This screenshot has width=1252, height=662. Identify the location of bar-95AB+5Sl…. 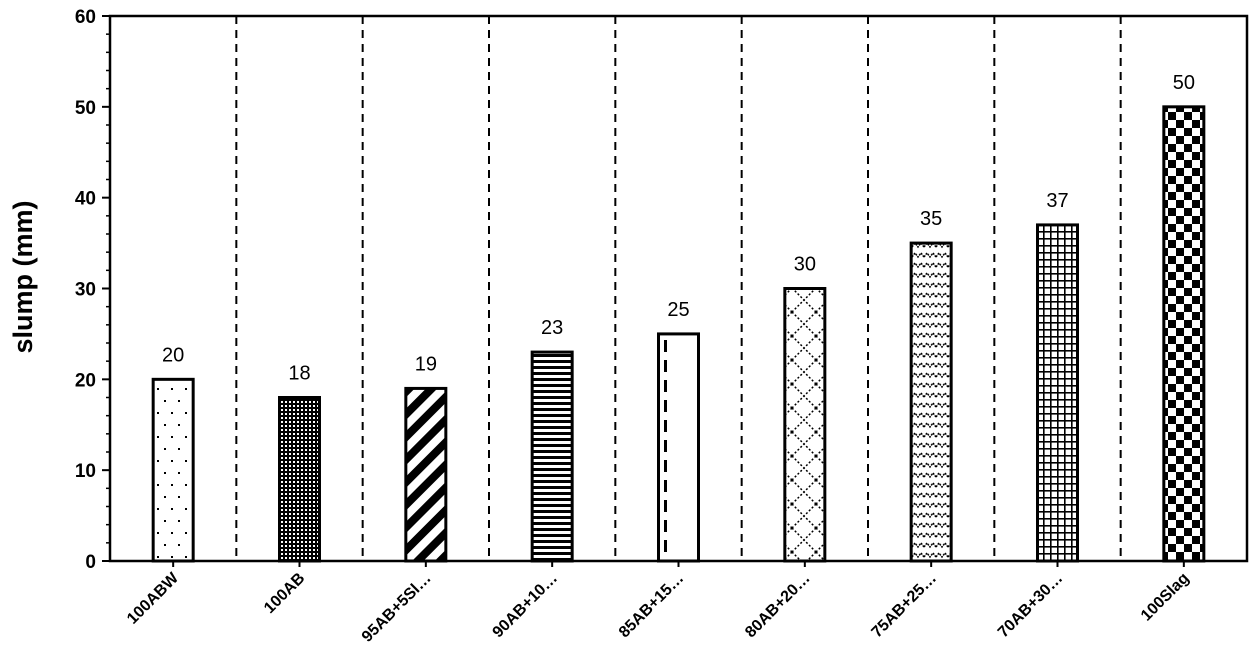
(426, 474).